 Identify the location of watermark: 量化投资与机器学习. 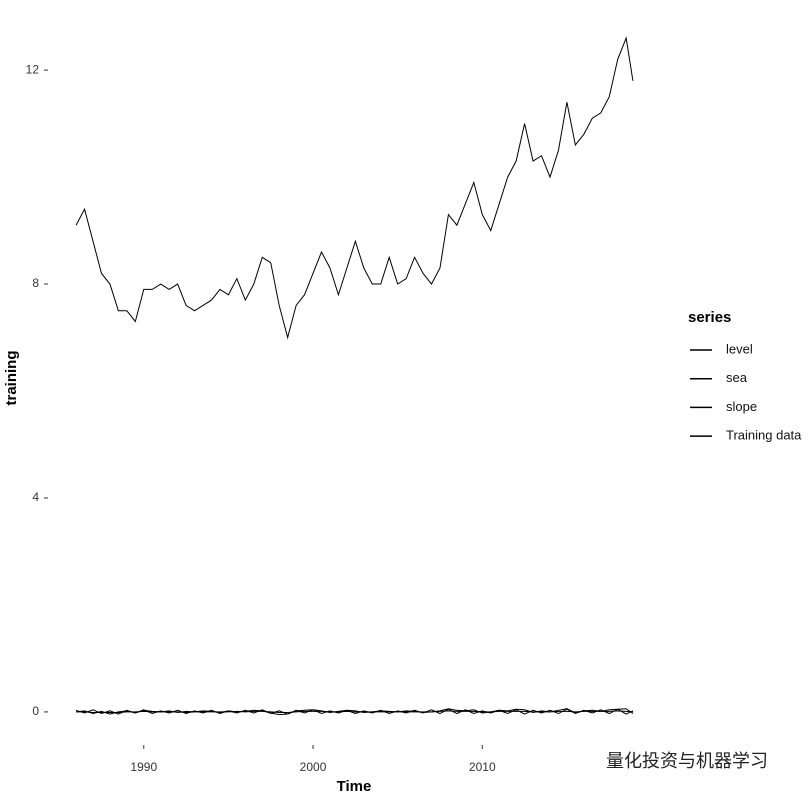
(687, 761).